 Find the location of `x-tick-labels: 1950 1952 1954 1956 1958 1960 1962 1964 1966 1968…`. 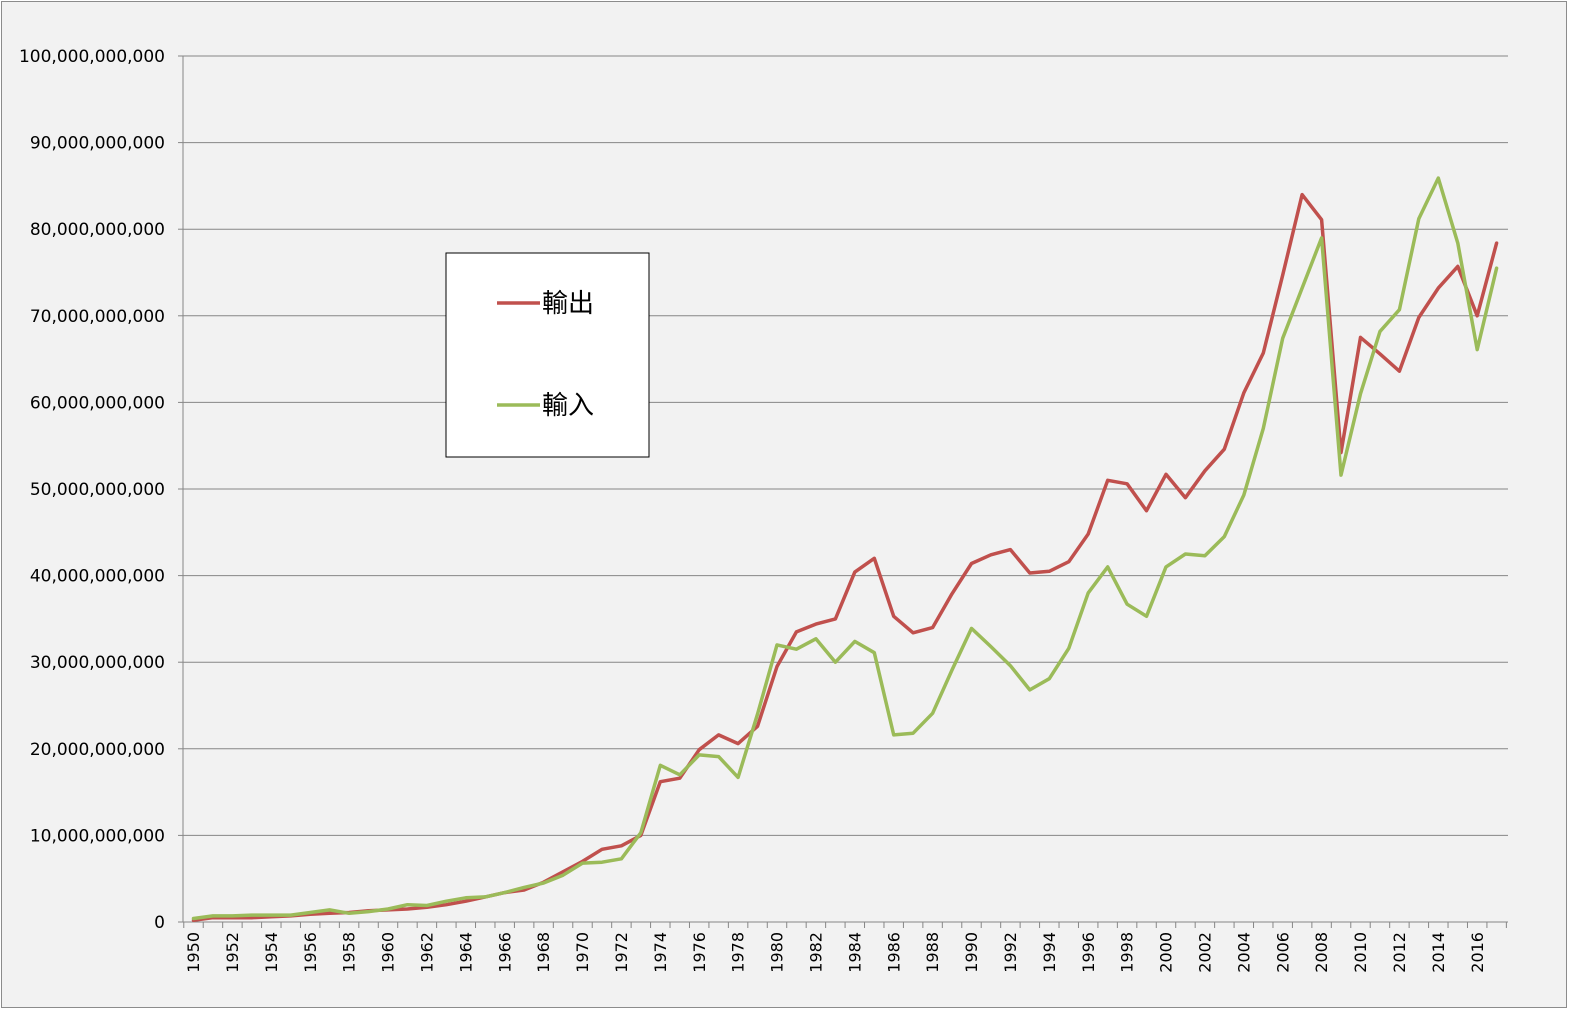

x-tick-labels: 1950 1952 1954 1956 1958 1960 1962 1964 1966 1968… is located at coordinates (835, 952).